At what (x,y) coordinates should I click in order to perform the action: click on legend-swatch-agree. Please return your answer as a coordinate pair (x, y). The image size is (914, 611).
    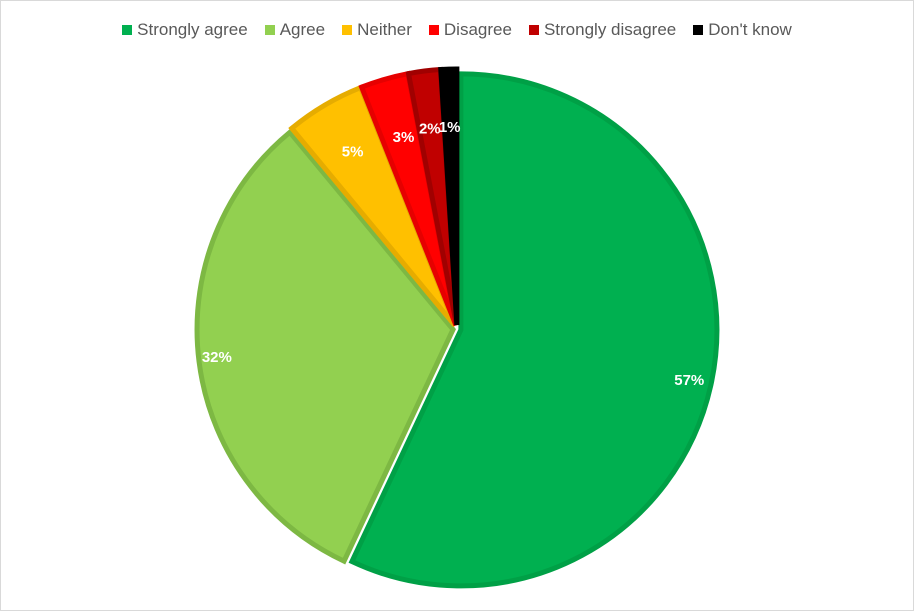
    Looking at the image, I should click on (269, 30).